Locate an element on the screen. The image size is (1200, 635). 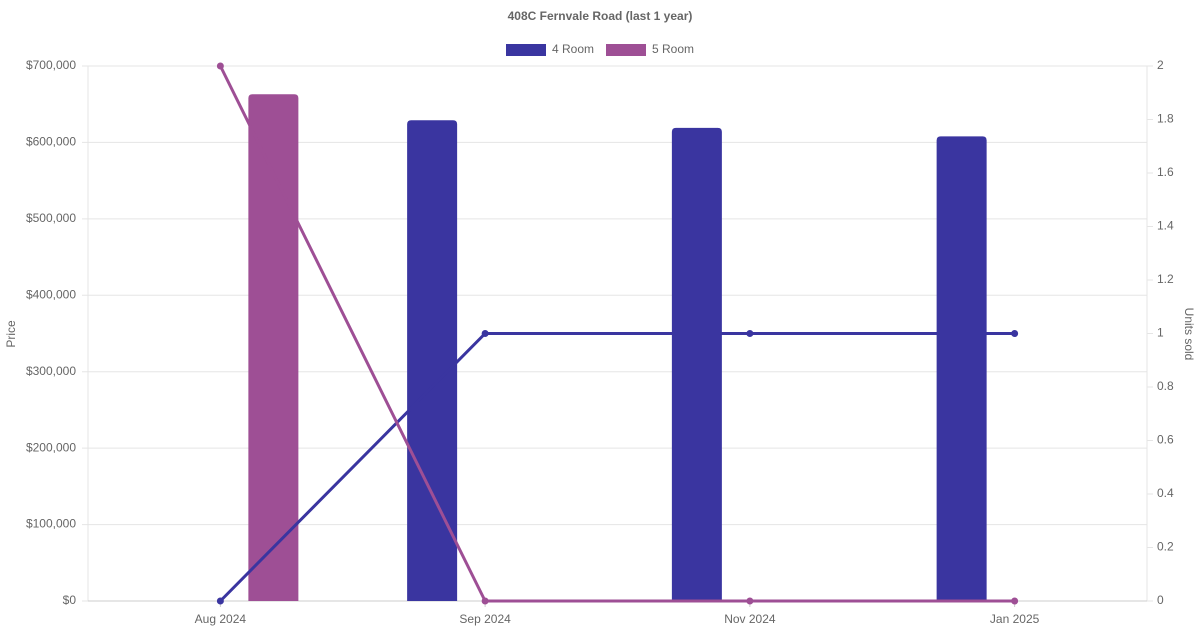
y-tick-label: $500,000 is located at coordinates (51, 218).